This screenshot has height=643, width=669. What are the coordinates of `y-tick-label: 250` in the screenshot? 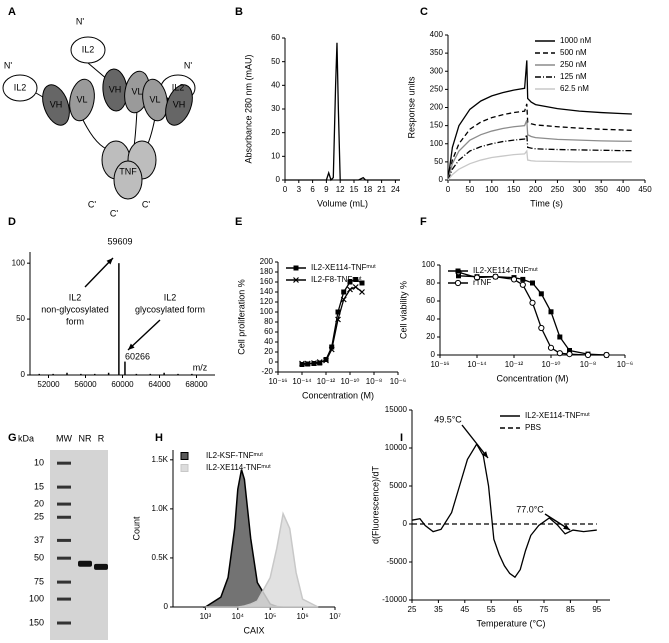 It's located at (437, 88).